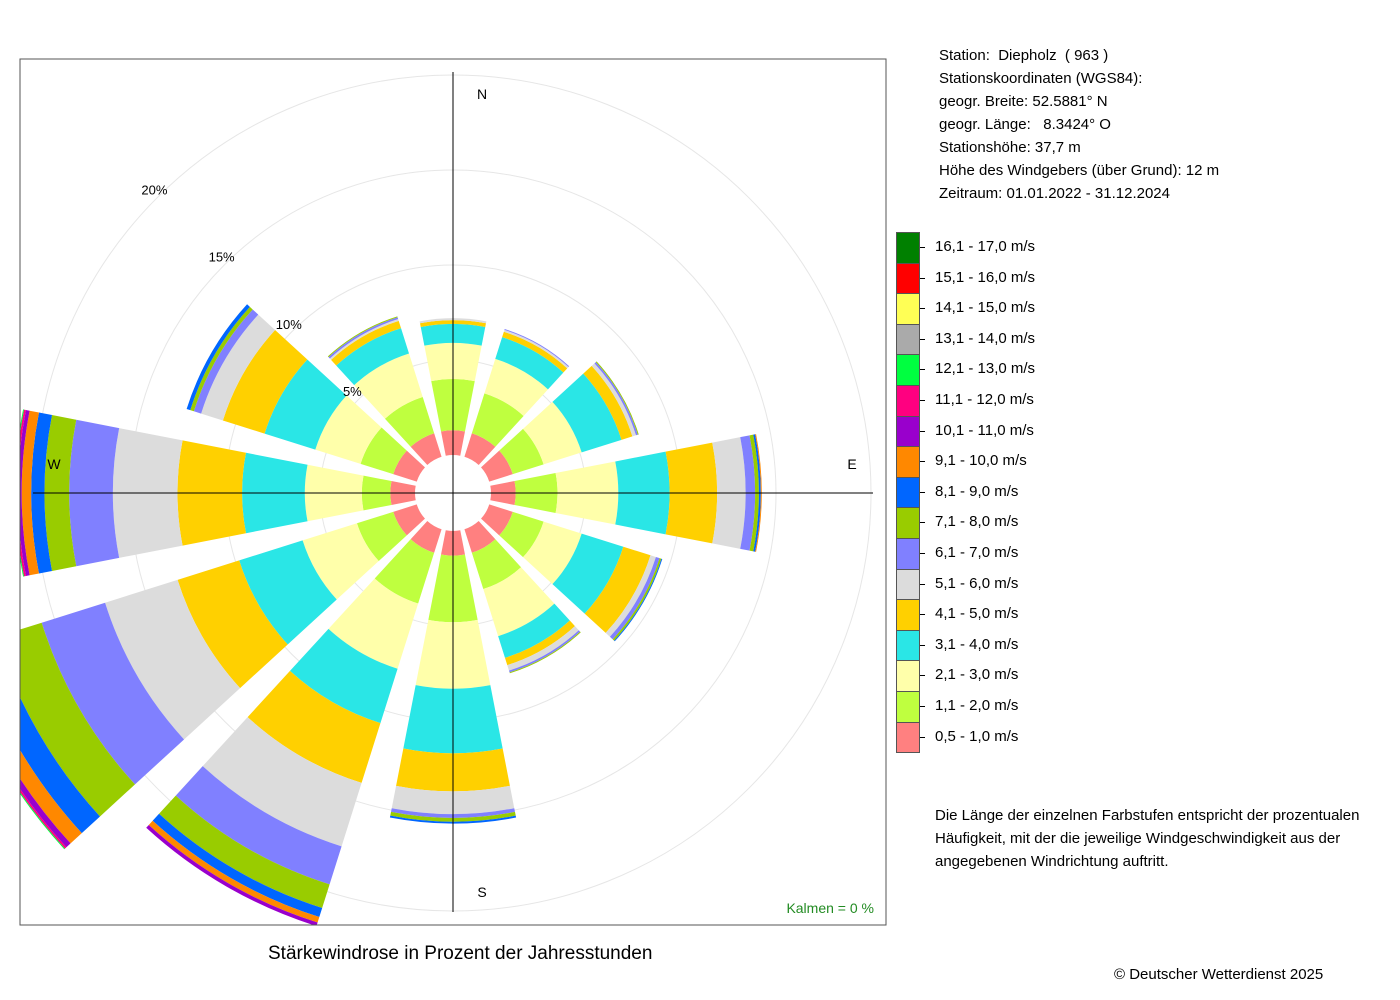 The image size is (1400, 1000). What do you see at coordinates (996, 369) in the screenshot?
I see `legend-item: 12,1 - 13,0 m/s` at bounding box center [996, 369].